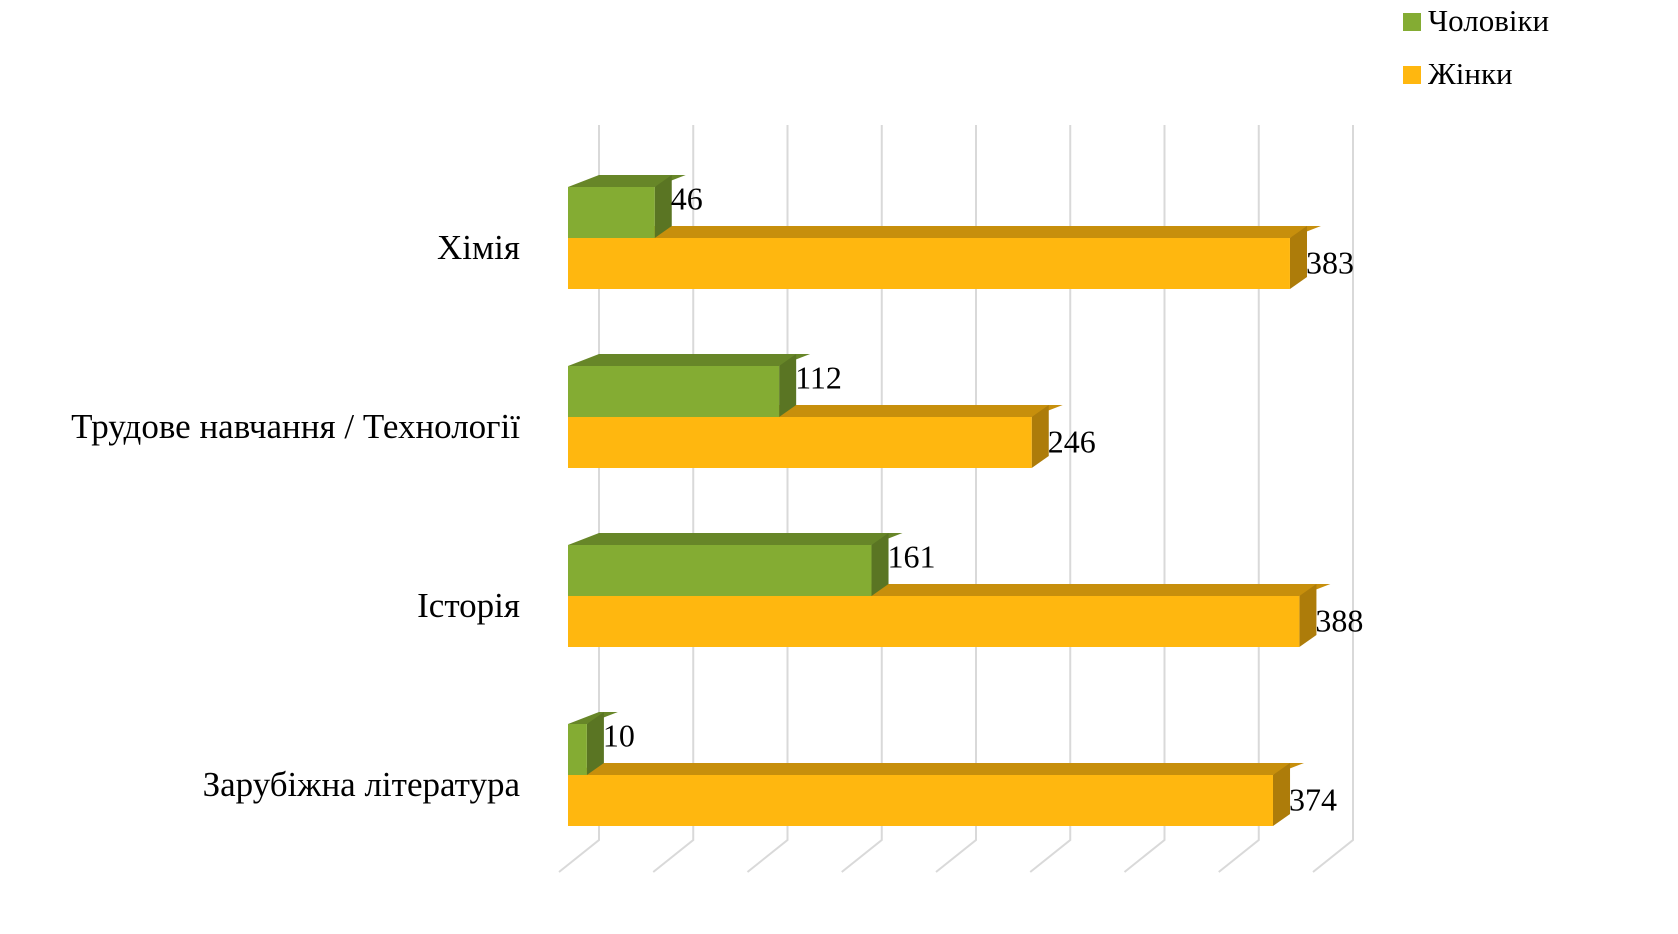  What do you see at coordinates (619, 735) in the screenshot?
I see `data-label: 10` at bounding box center [619, 735].